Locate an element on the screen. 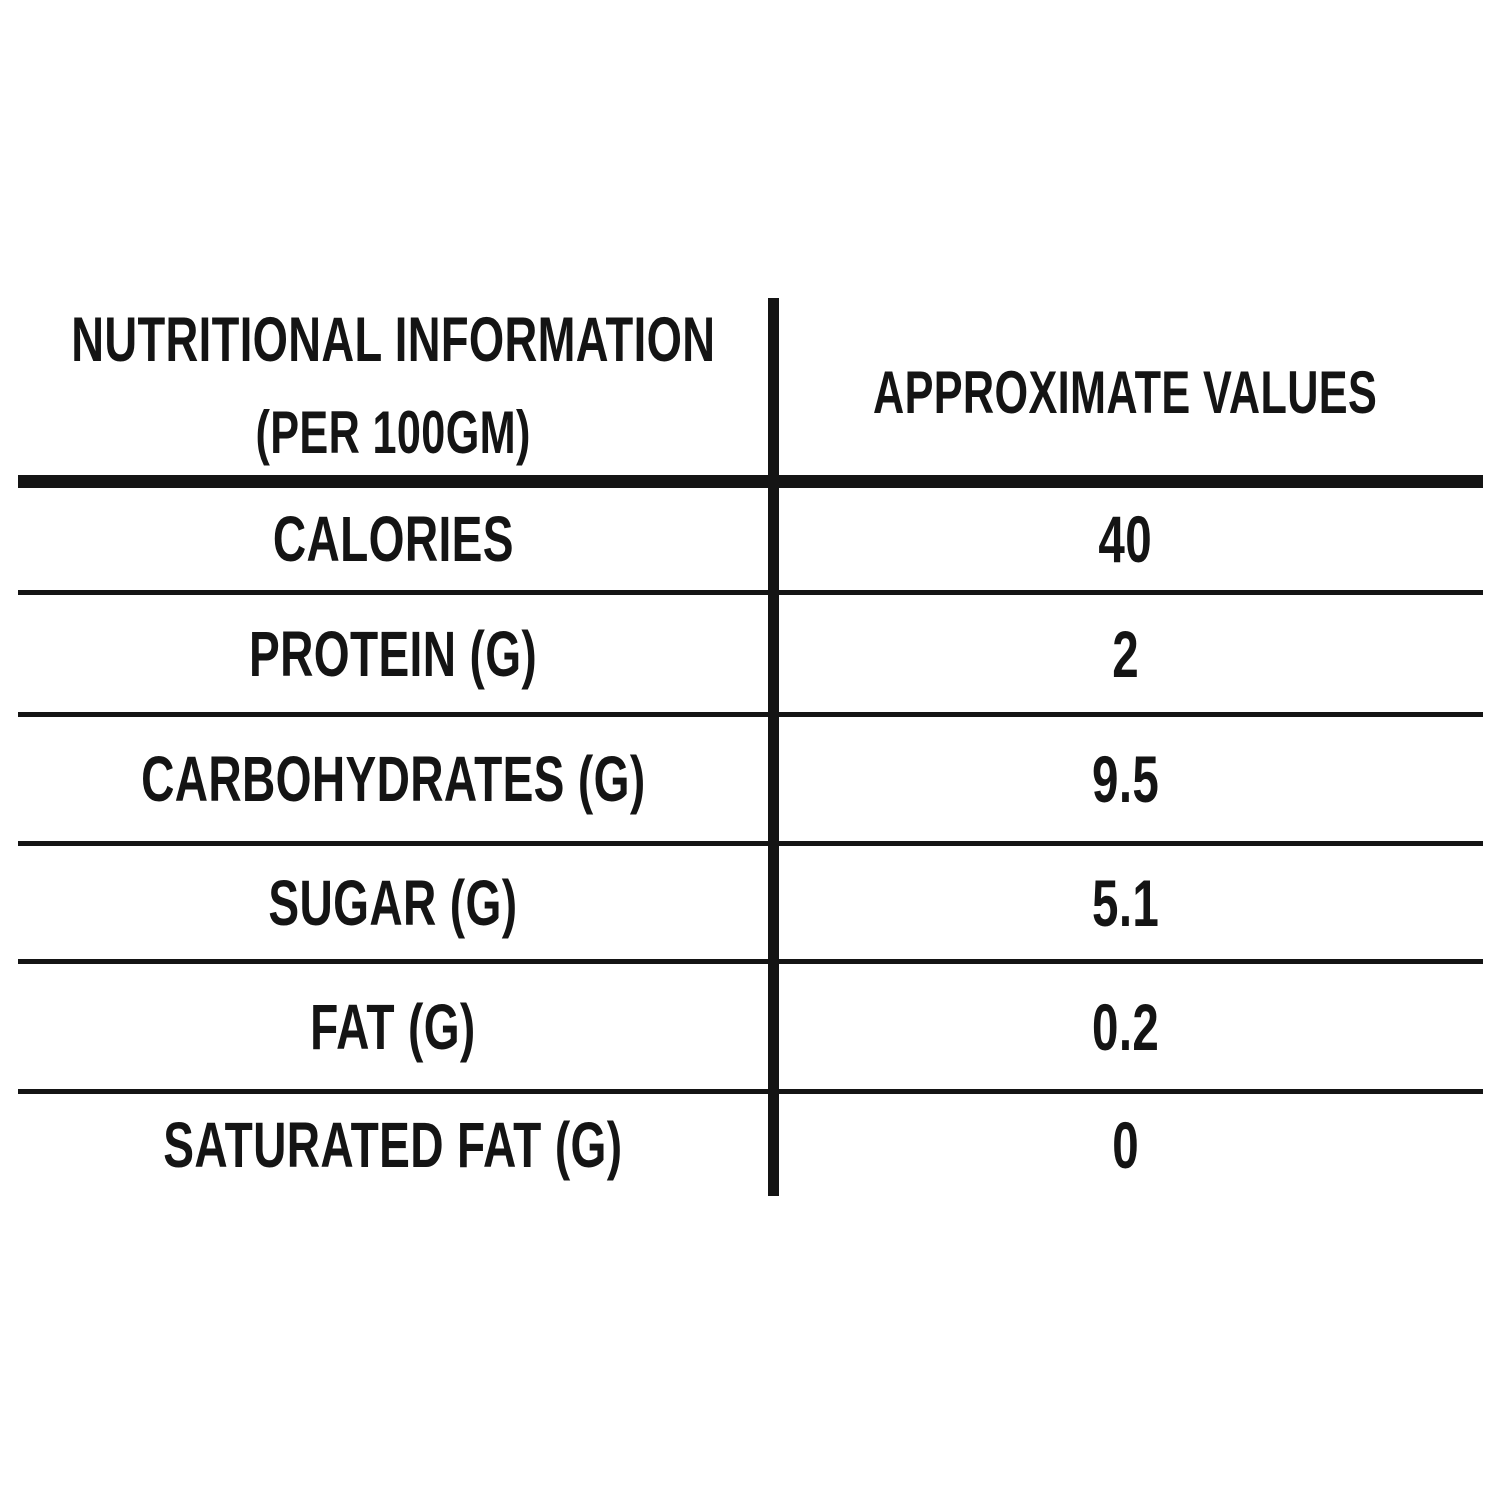 Image resolution: width=1500 pixels, height=1500 pixels. row-value: 0.2 is located at coordinates (1125, 1026).